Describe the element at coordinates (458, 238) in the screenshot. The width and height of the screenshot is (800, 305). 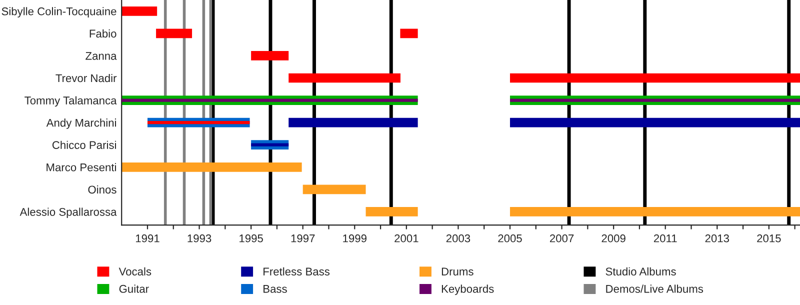
I see `x-tick-label: 2003` at that location.